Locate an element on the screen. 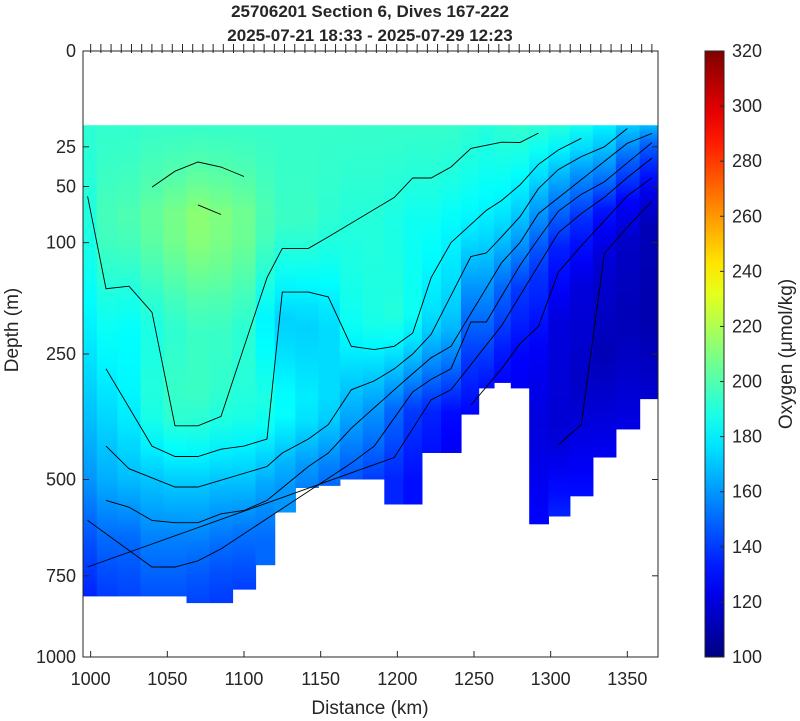 The height and width of the screenshot is (721, 800). x-tick-label: 1250 is located at coordinates (474, 679).